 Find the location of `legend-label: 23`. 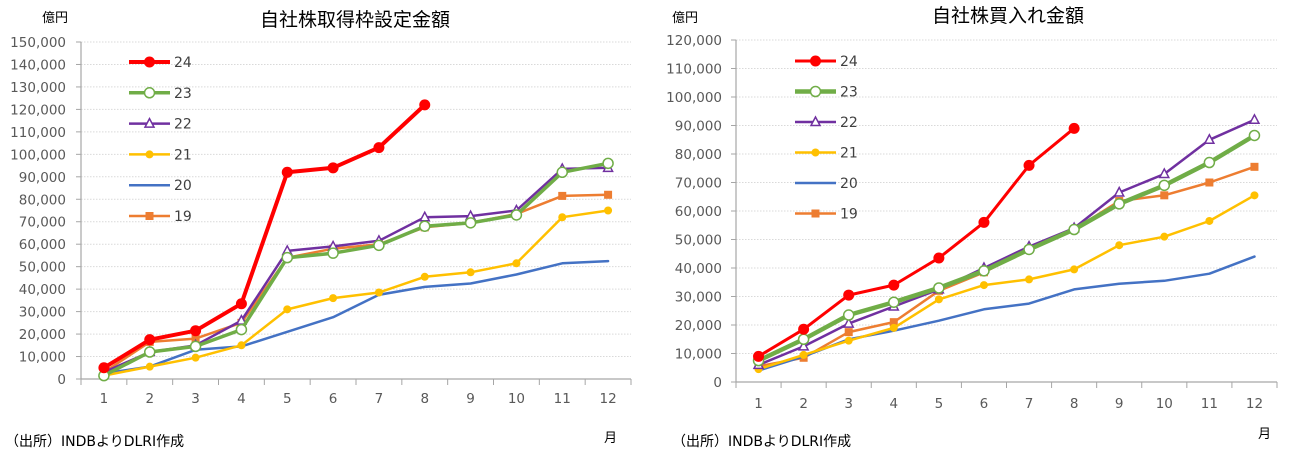

legend-label: 23 is located at coordinates (849, 93).